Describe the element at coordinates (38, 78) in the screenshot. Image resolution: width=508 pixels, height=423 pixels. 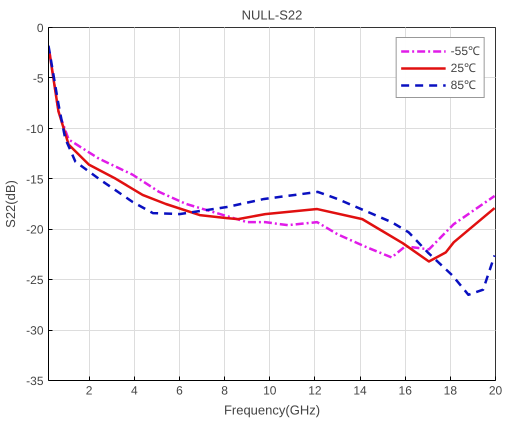
I see `y-tick-label: -5` at that location.